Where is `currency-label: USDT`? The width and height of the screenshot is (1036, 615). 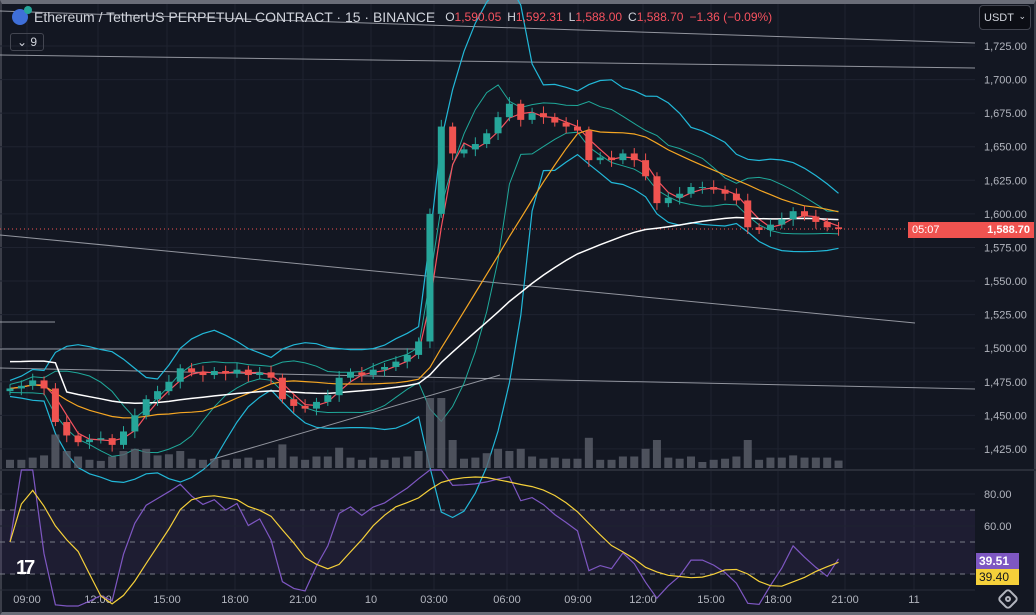 currency-label: USDT is located at coordinates (999, 18).